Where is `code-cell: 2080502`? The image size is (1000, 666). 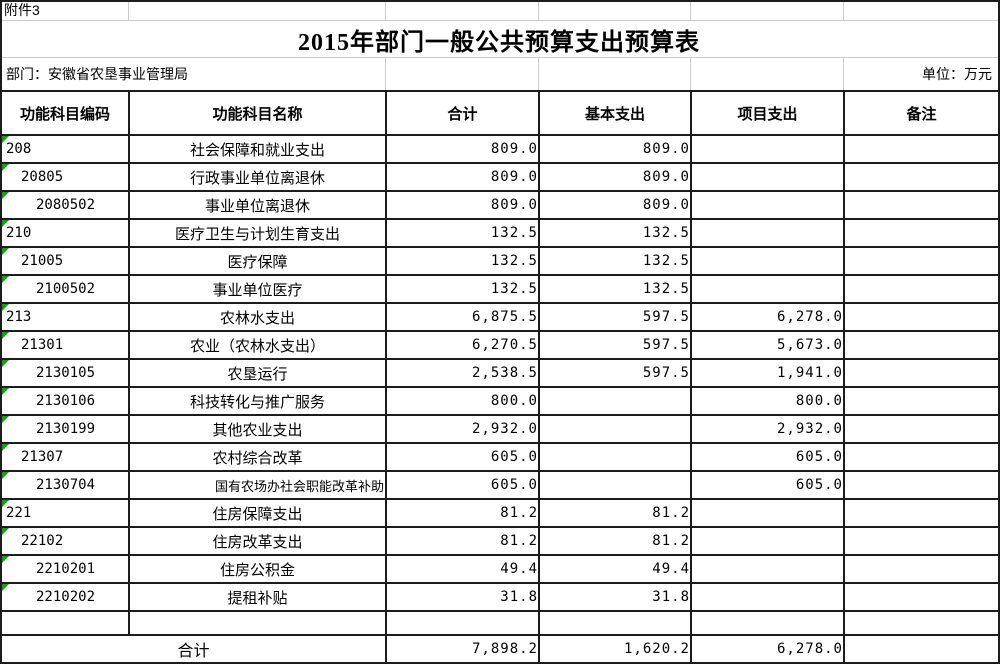 code-cell: 2080502 is located at coordinates (65, 205).